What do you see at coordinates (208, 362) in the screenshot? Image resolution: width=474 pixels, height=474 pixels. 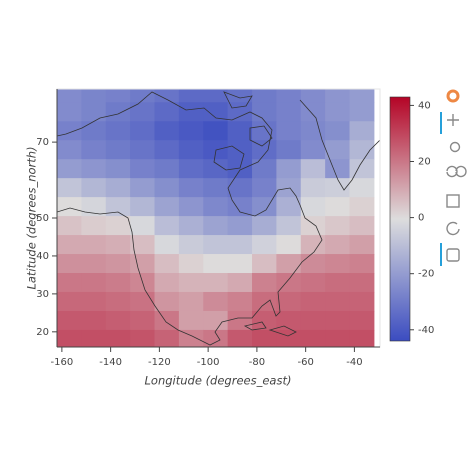 I see `x-tick-label: -100` at bounding box center [208, 362].